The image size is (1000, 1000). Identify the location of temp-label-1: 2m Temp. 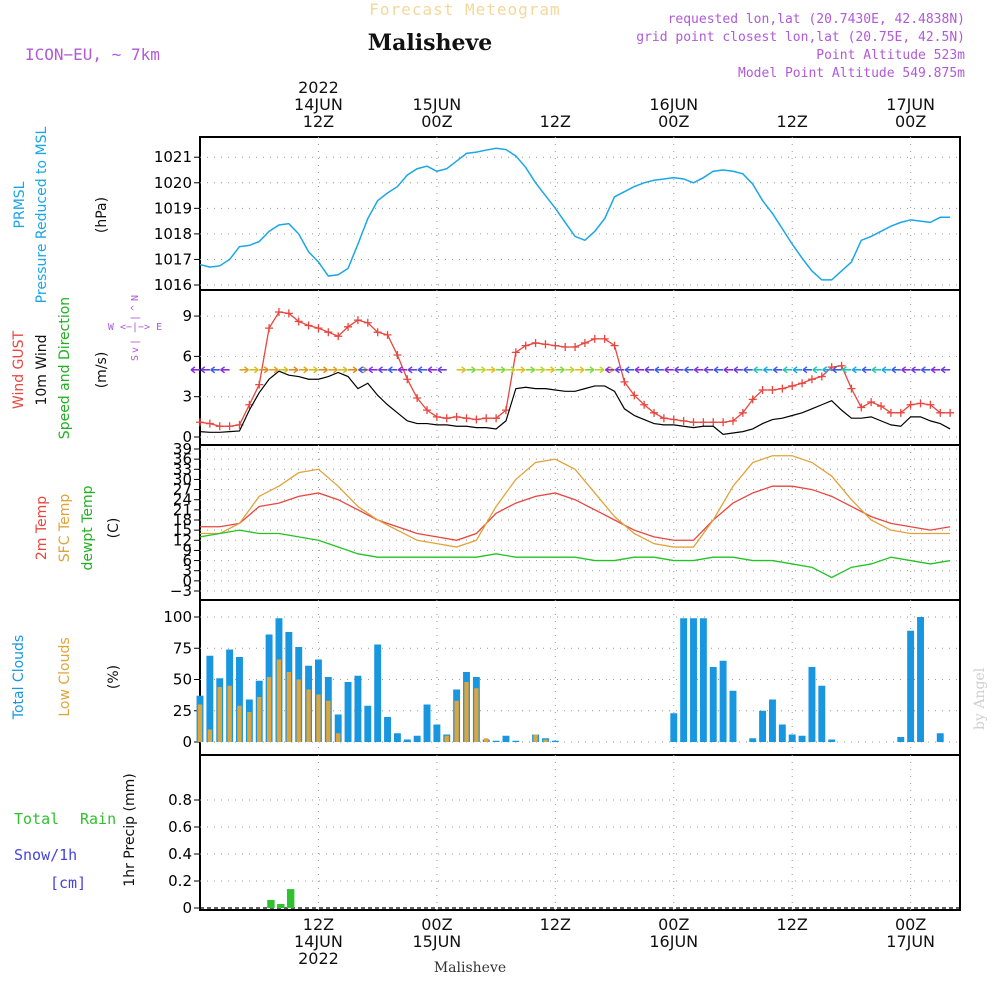
(42, 528).